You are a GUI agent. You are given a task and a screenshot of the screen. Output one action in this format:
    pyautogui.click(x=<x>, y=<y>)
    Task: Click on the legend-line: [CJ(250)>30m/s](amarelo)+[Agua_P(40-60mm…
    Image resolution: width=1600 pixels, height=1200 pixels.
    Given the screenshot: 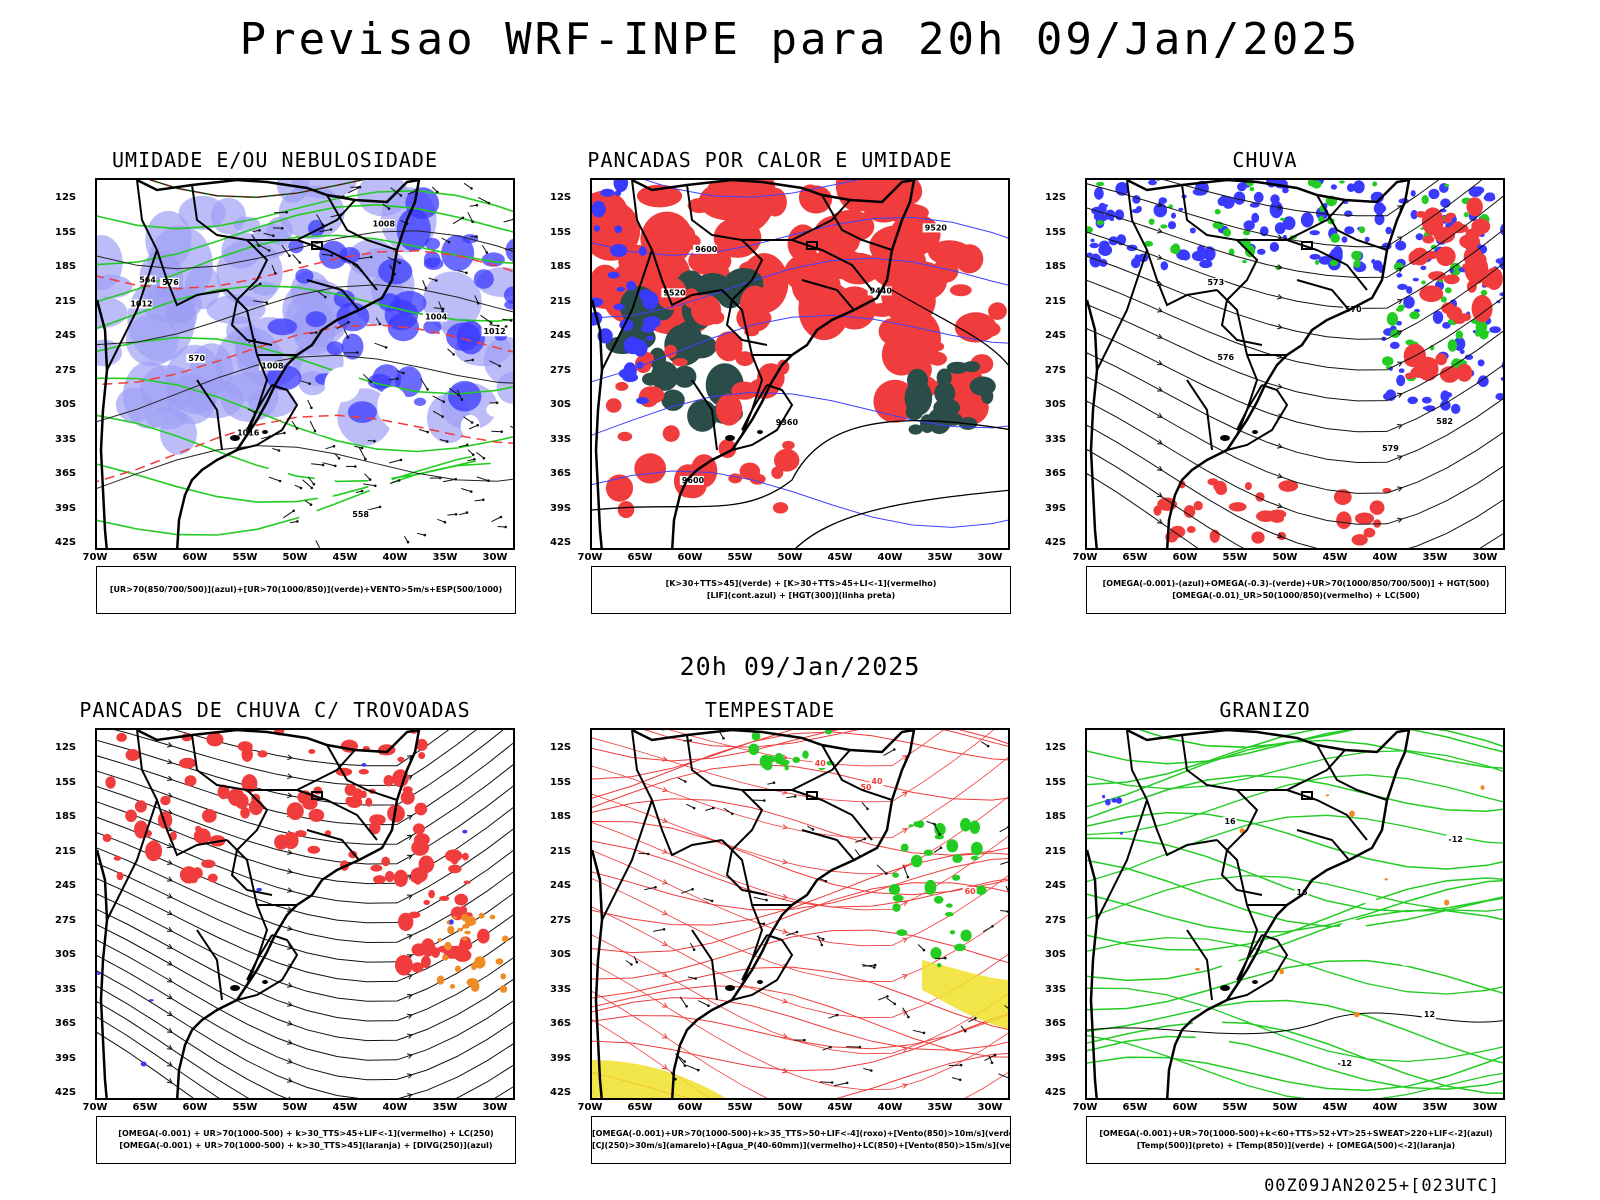 What is the action you would take?
    pyautogui.click(x=801, y=1145)
    